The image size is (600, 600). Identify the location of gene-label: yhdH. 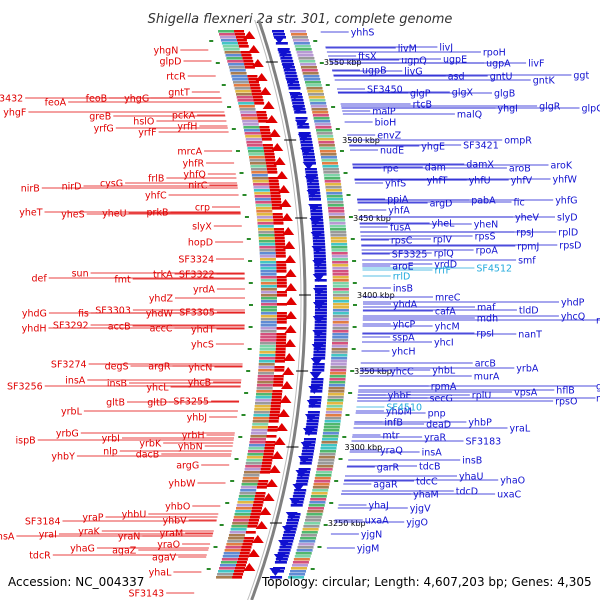
(34, 329).